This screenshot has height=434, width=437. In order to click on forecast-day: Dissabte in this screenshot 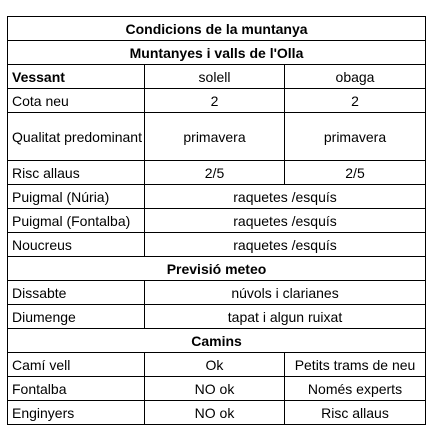, I will do `click(76, 292)`.